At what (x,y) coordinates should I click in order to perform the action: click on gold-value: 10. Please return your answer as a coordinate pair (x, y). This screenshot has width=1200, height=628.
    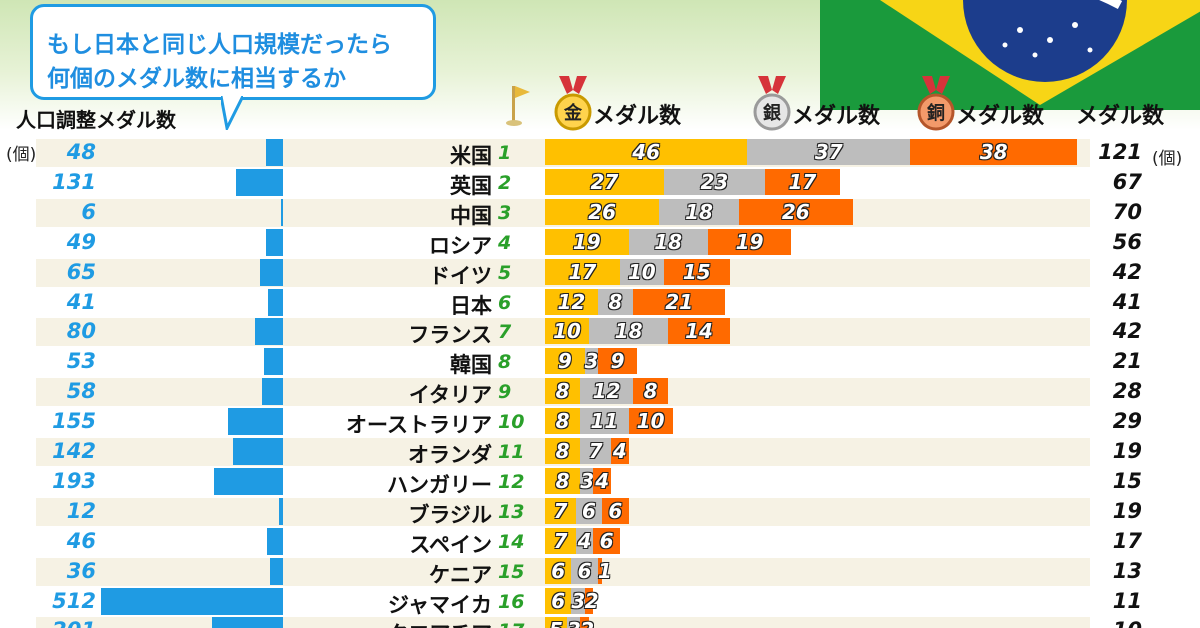
    Looking at the image, I should click on (567, 331).